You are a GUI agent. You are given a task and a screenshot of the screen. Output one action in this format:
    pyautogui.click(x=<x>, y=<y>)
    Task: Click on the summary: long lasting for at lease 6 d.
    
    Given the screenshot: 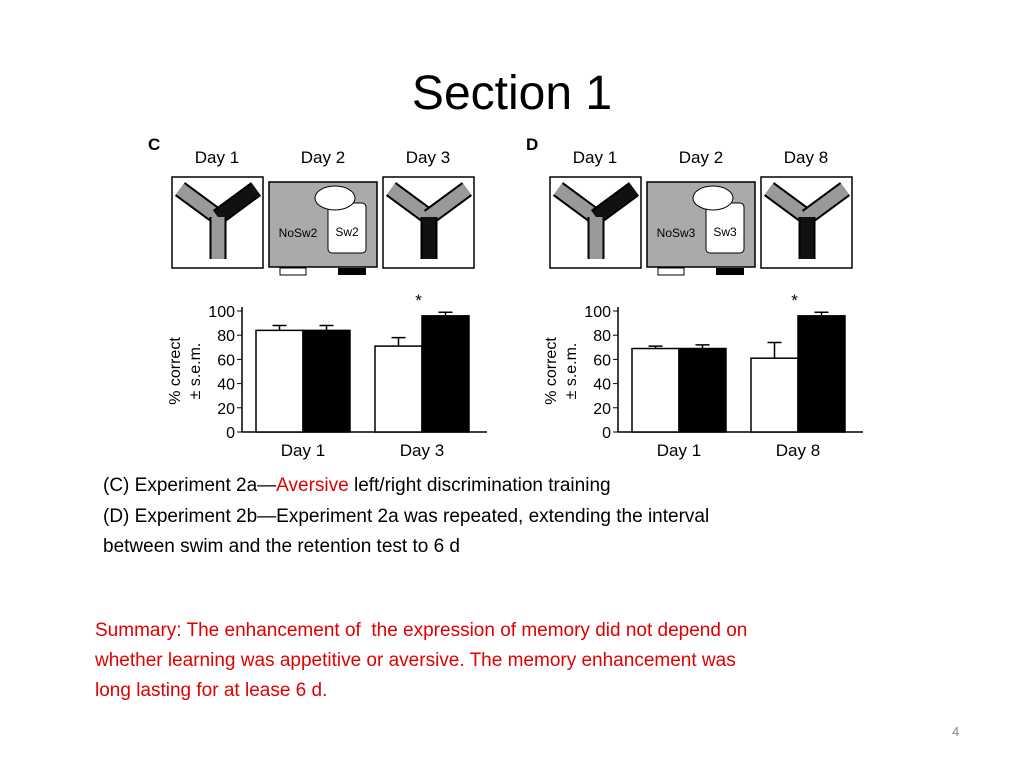 What is the action you would take?
    pyautogui.click(x=211, y=690)
    